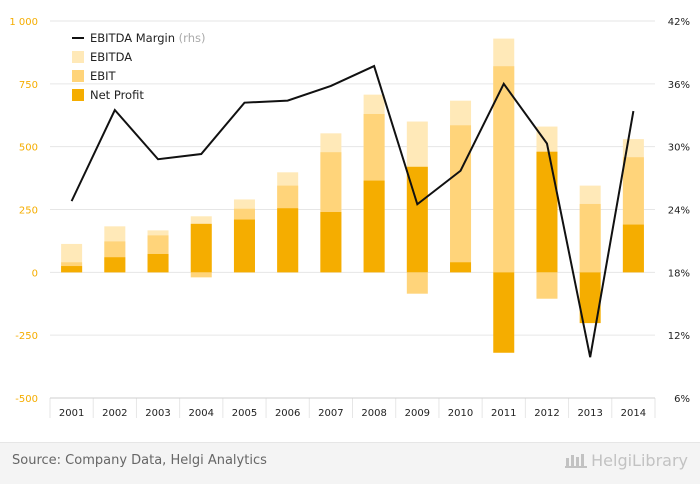 This screenshot has width=700, height=484. What do you see at coordinates (417, 413) in the screenshot?
I see `x-tick-label: 2009` at bounding box center [417, 413].